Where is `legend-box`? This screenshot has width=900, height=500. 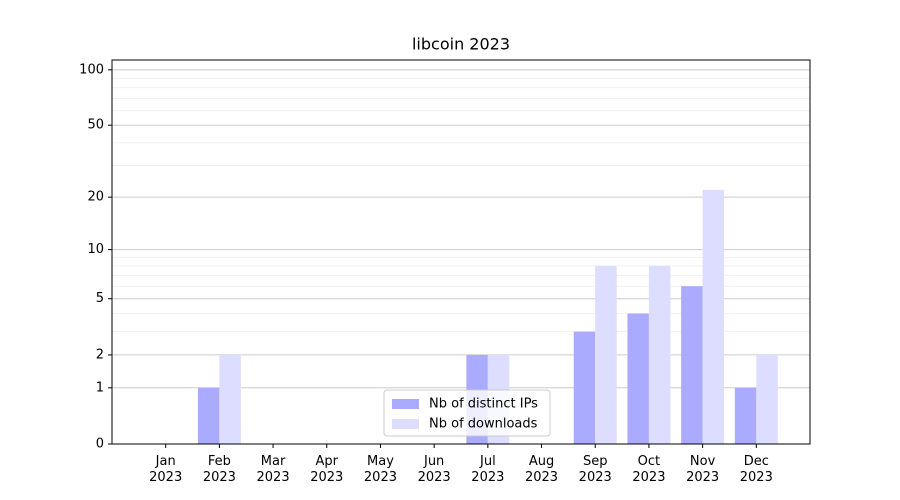
legend-box is located at coordinates (467, 413).